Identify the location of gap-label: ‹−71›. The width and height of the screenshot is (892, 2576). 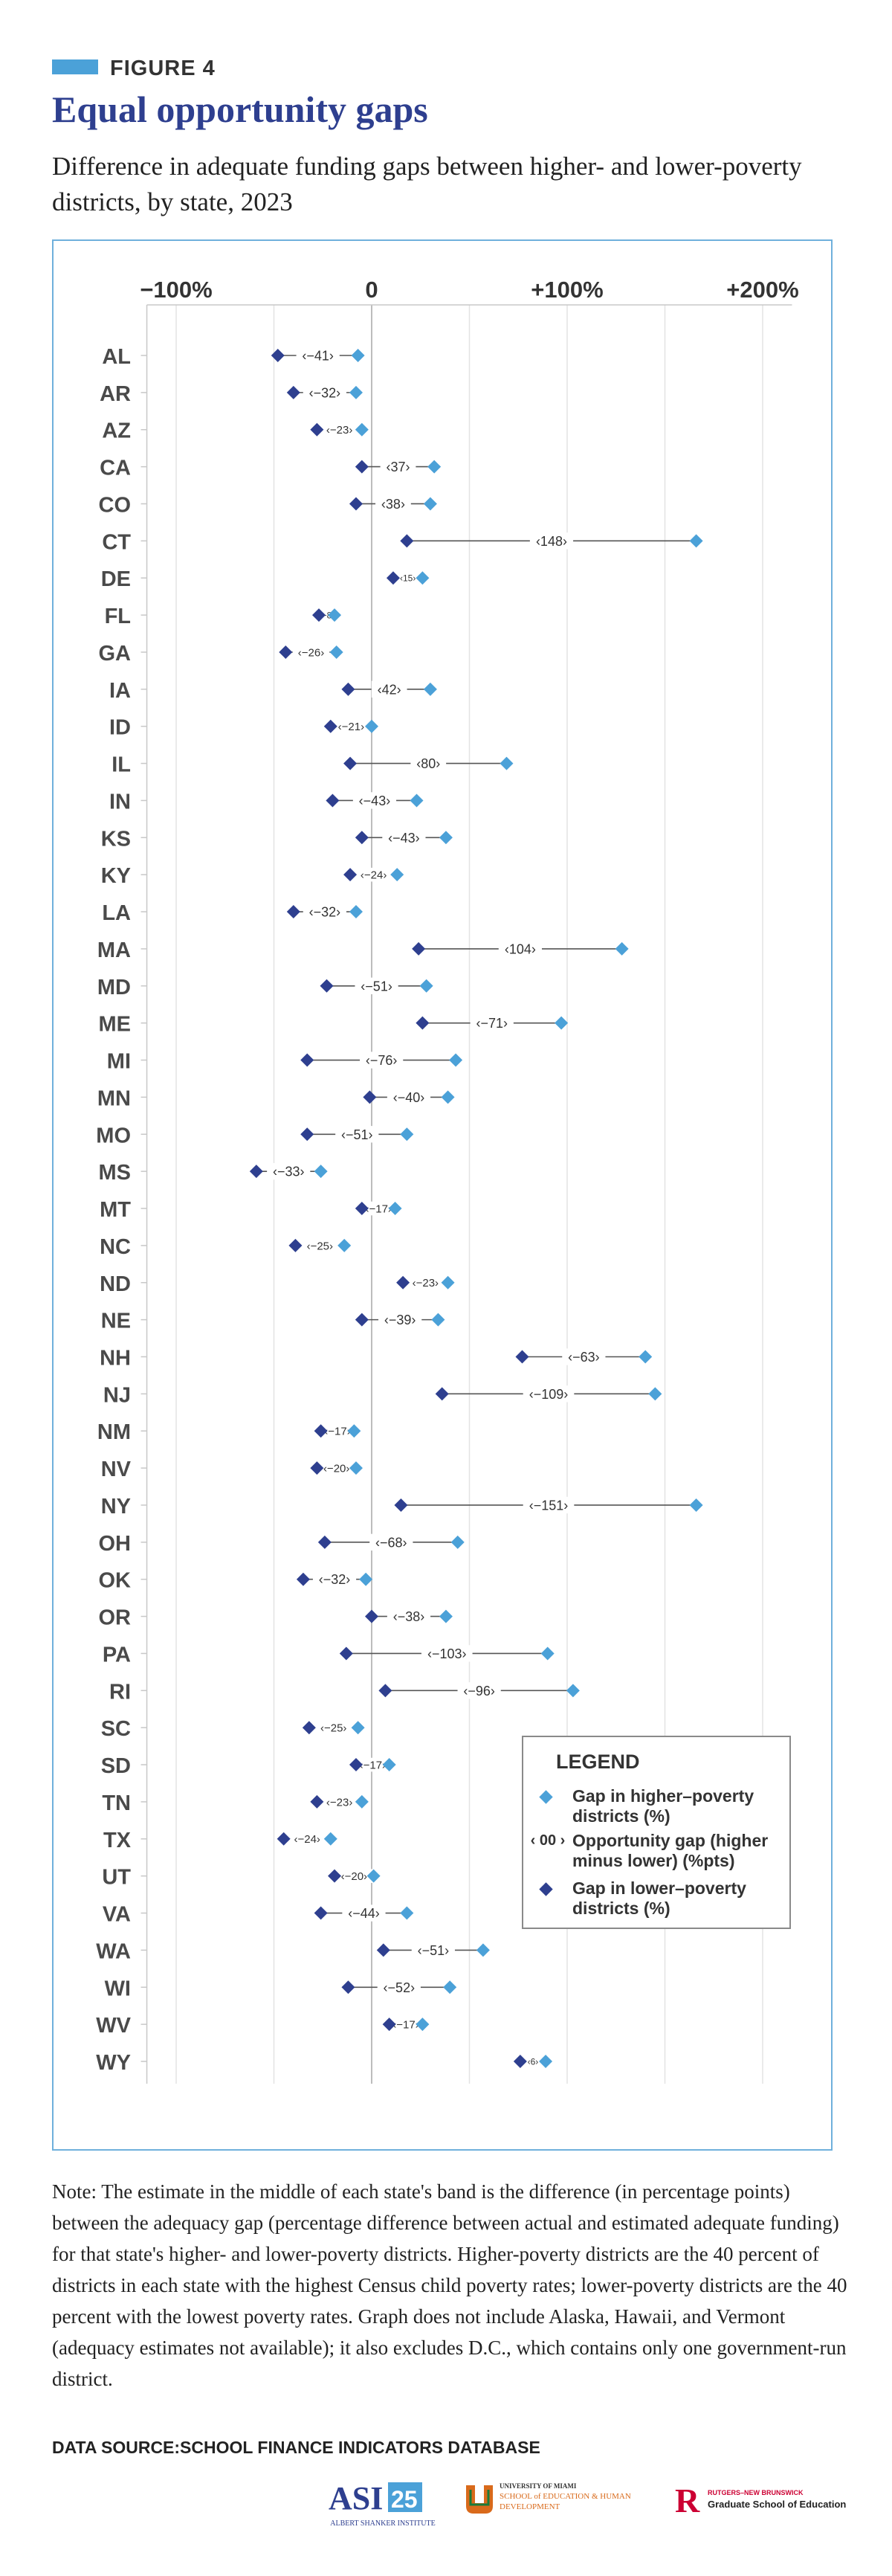
(492, 1023).